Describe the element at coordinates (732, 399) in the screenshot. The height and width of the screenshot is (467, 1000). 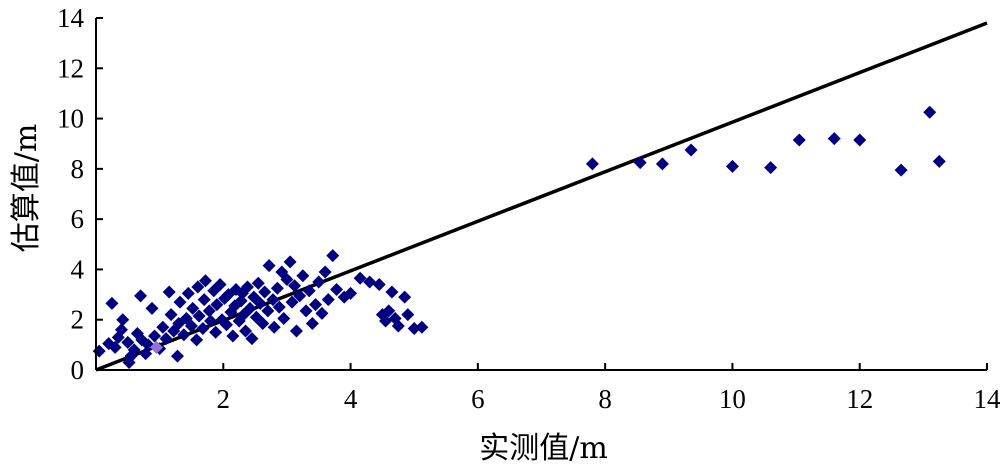
I see `x-tick-label: 10` at that location.